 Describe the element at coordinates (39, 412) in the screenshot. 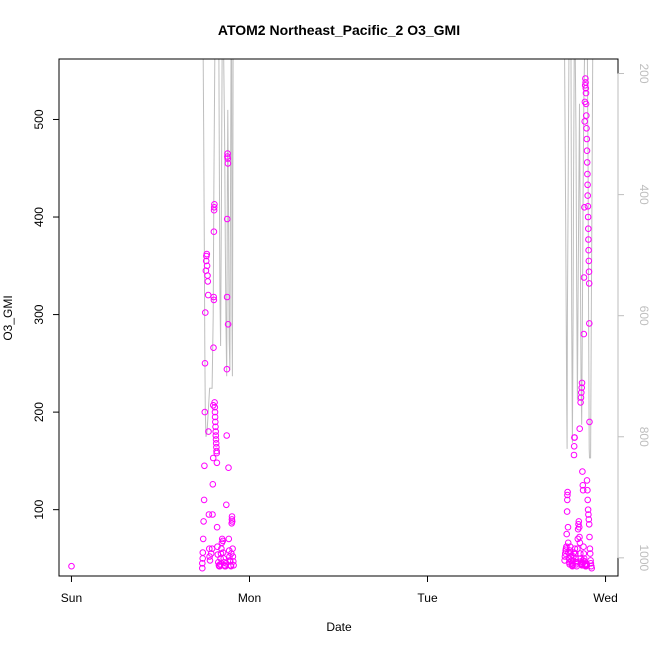

I see `y-tick-label: 200` at that location.